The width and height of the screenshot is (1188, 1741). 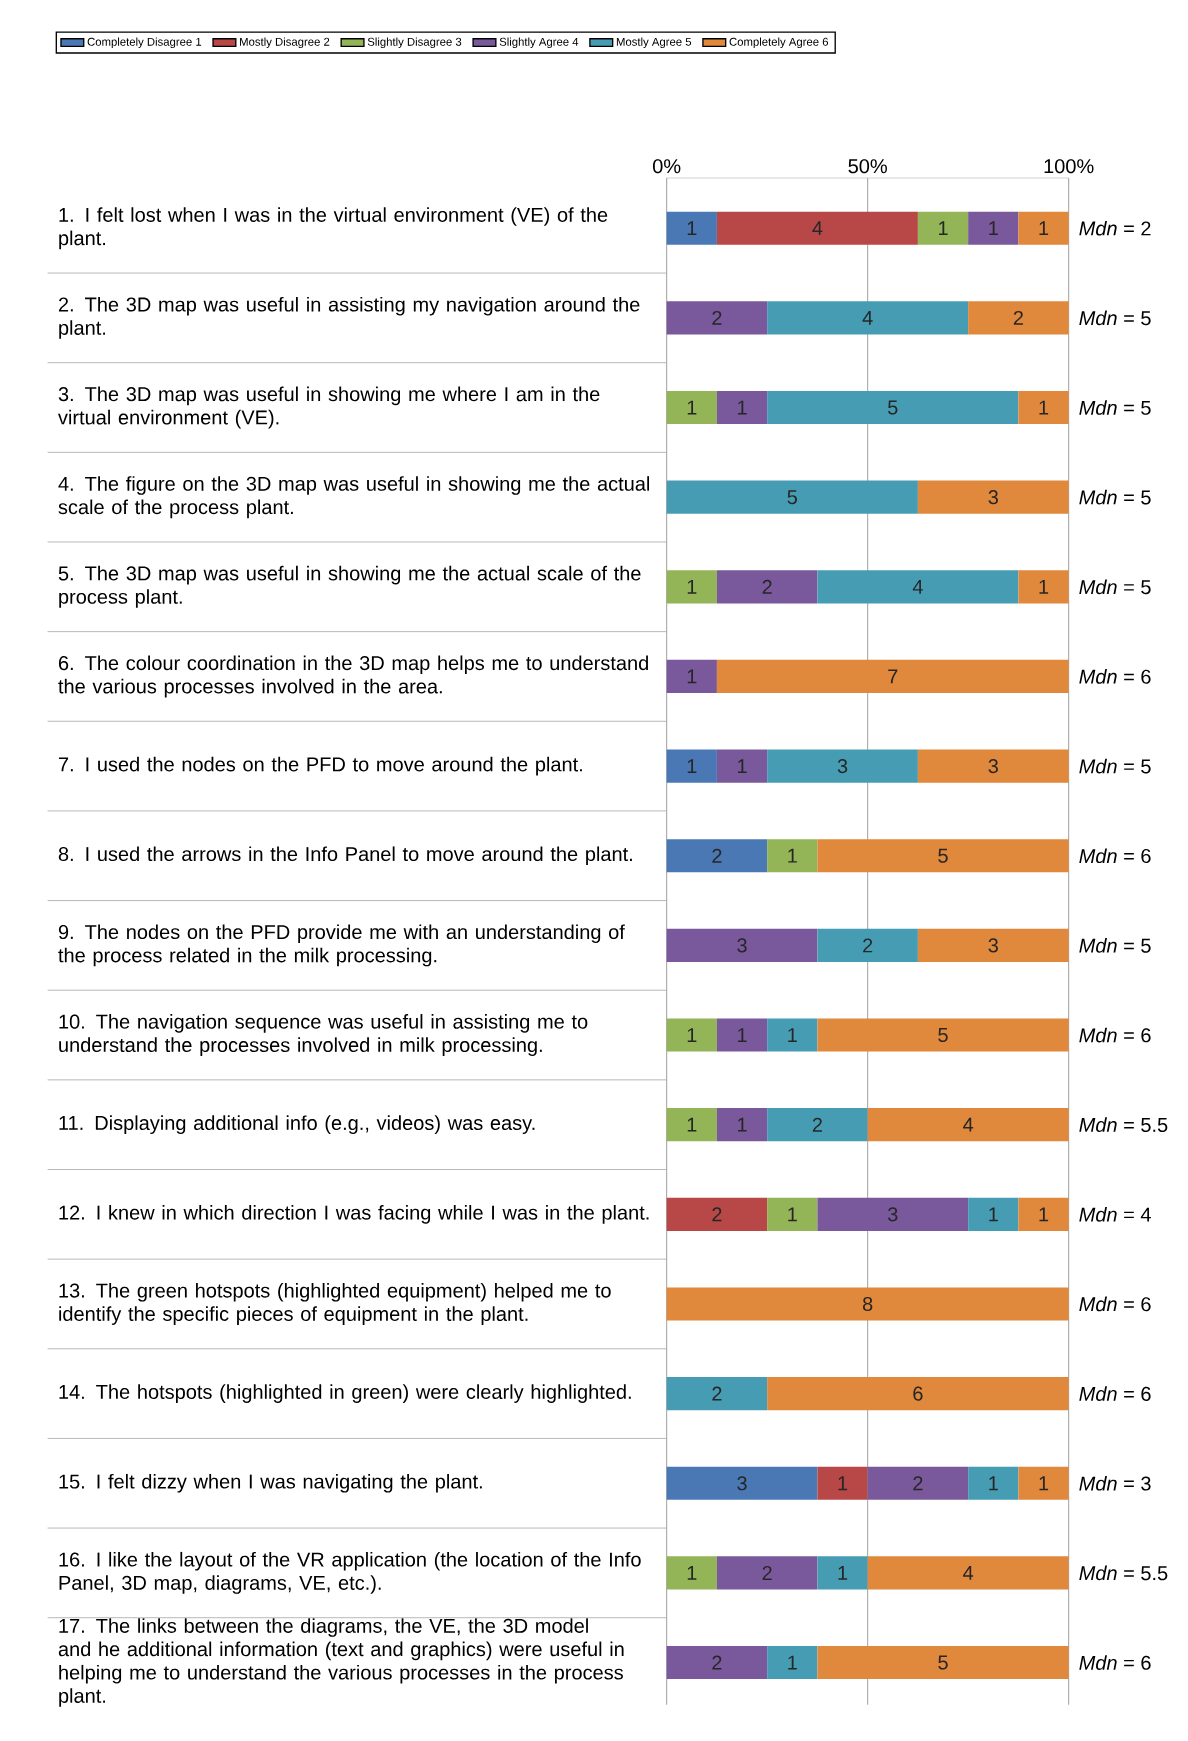 I want to click on data-label: 6, so click(x=918, y=1393).